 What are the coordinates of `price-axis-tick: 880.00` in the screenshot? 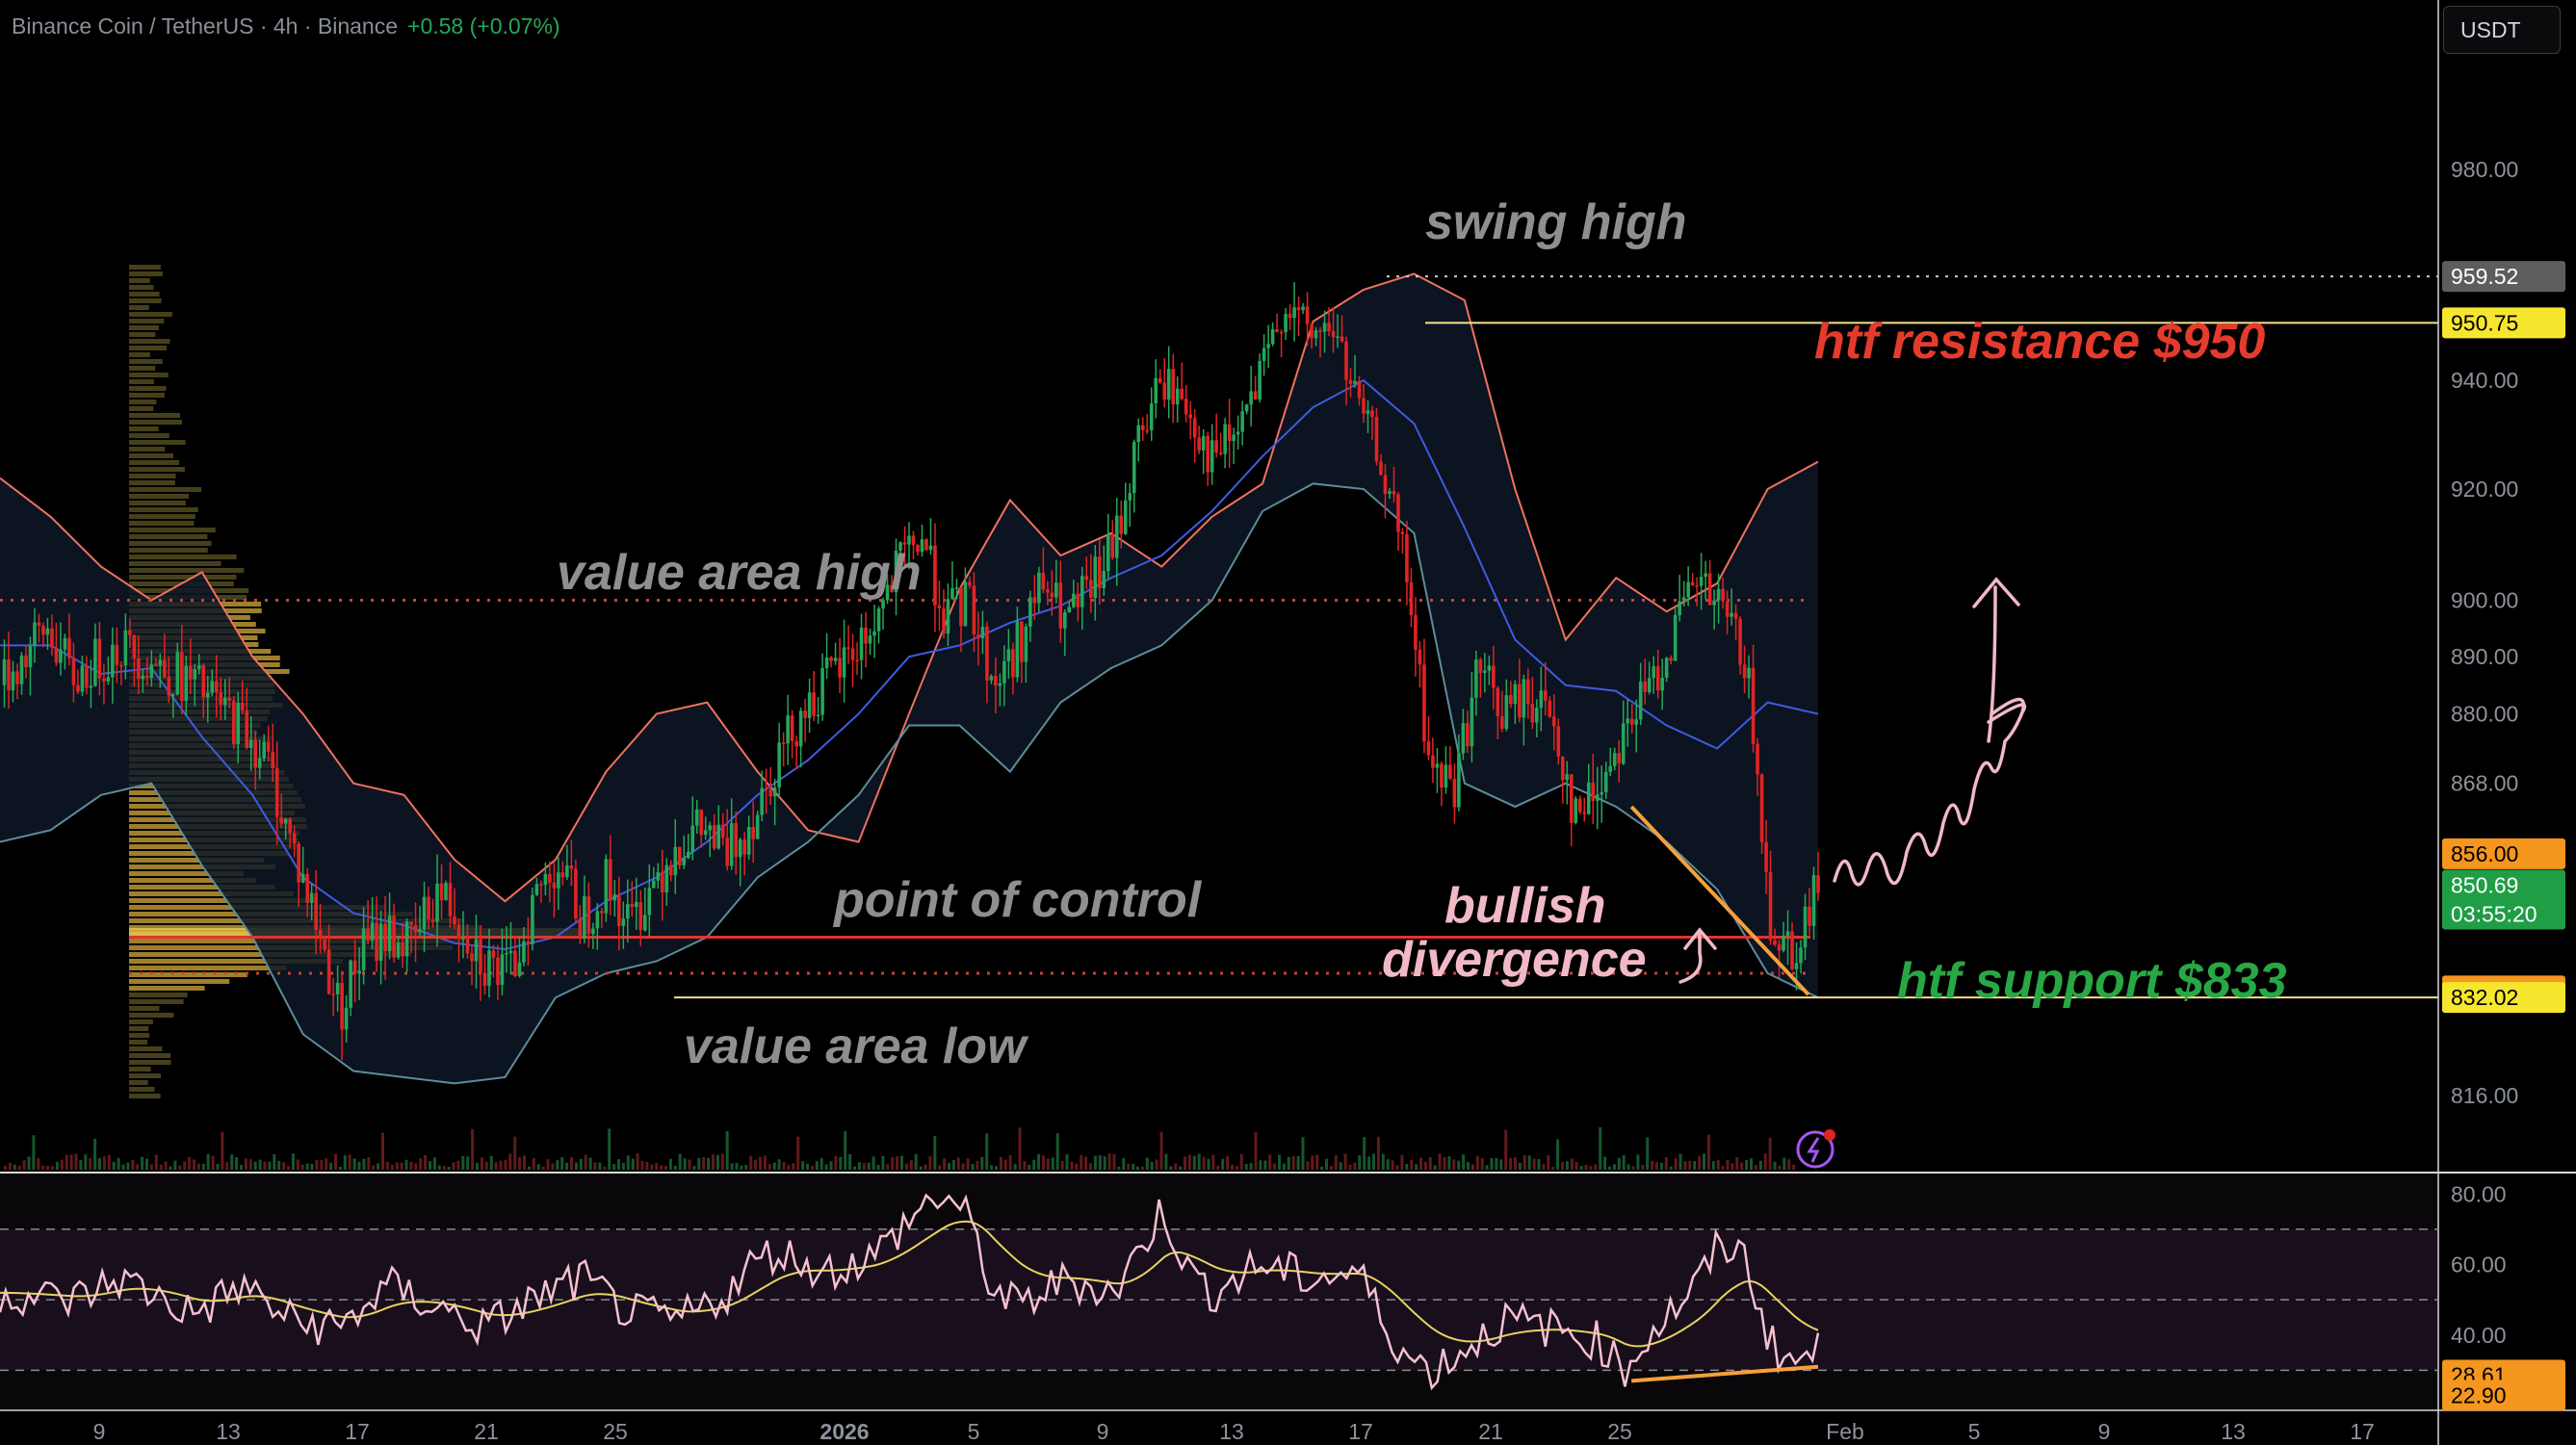 It's located at (2484, 714).